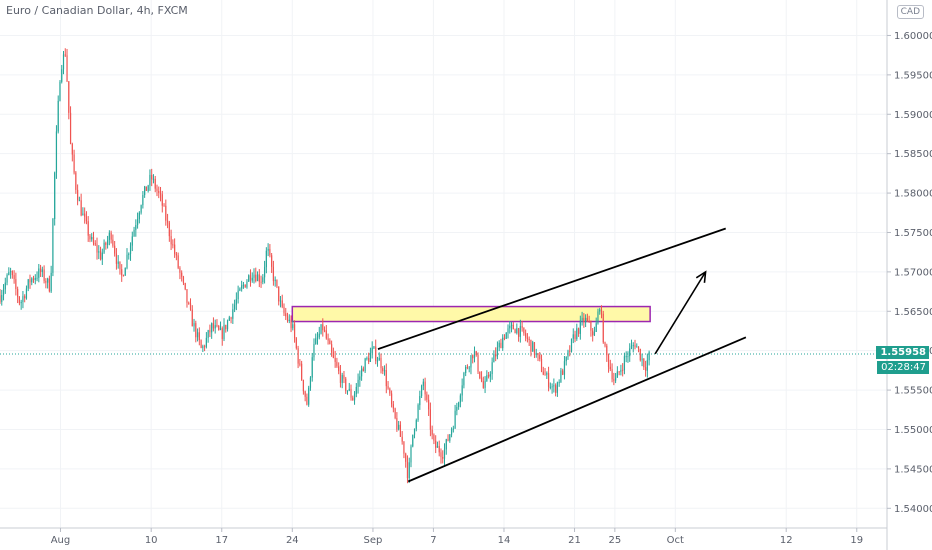  What do you see at coordinates (457, 537) in the screenshot?
I see `time-axis: Aug 10 17 24 Sep 7 14 21 25 Oct 12 19` at bounding box center [457, 537].